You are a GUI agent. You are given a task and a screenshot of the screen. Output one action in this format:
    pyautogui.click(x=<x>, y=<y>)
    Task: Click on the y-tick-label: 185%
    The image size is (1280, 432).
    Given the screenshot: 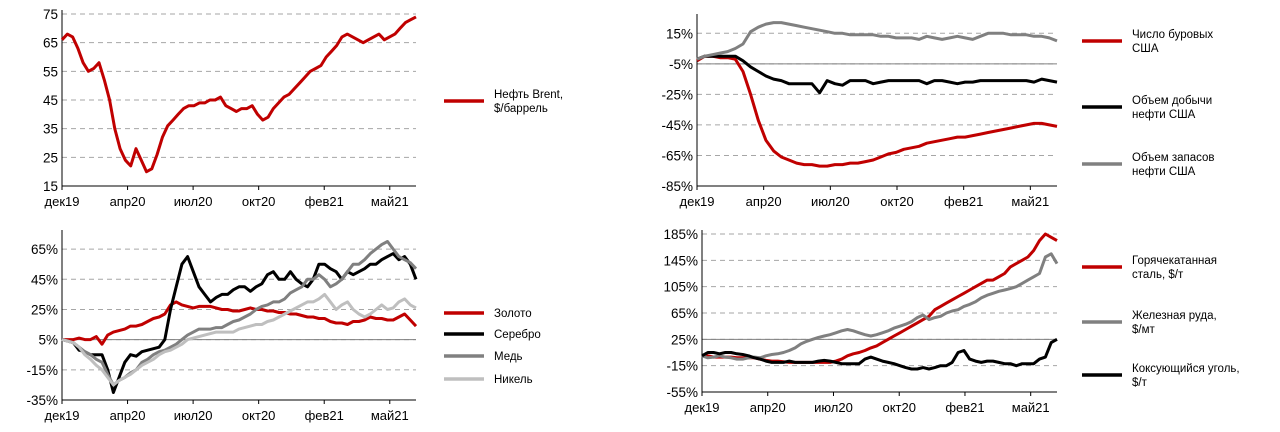 What is the action you would take?
    pyautogui.click(x=680, y=234)
    